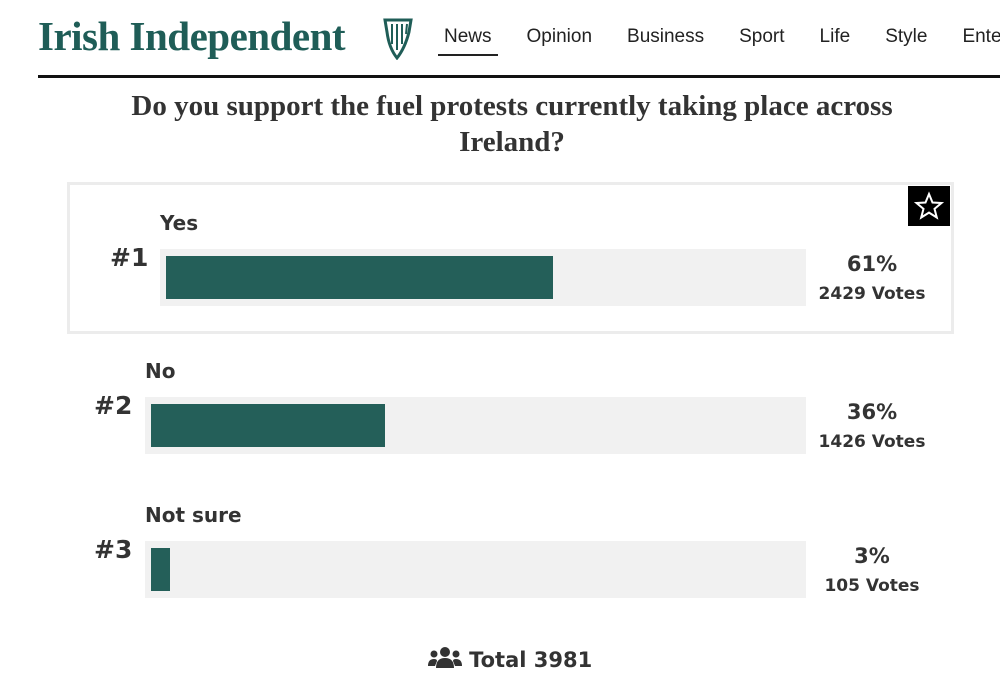  Describe the element at coordinates (872, 556) in the screenshot. I see `option-percent: 3%` at that location.